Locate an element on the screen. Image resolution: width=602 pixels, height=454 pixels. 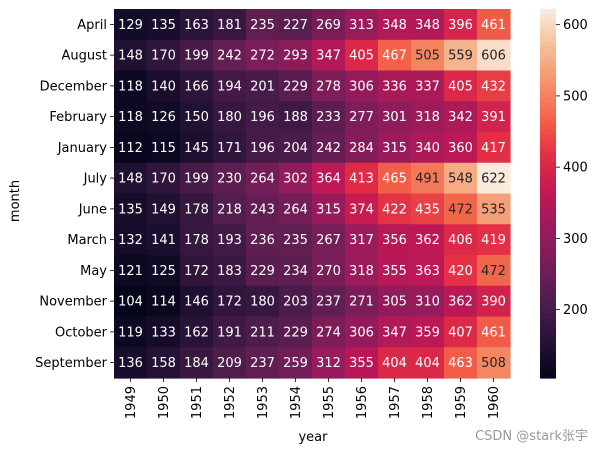
y-tick-label: June is located at coordinates (92, 209).